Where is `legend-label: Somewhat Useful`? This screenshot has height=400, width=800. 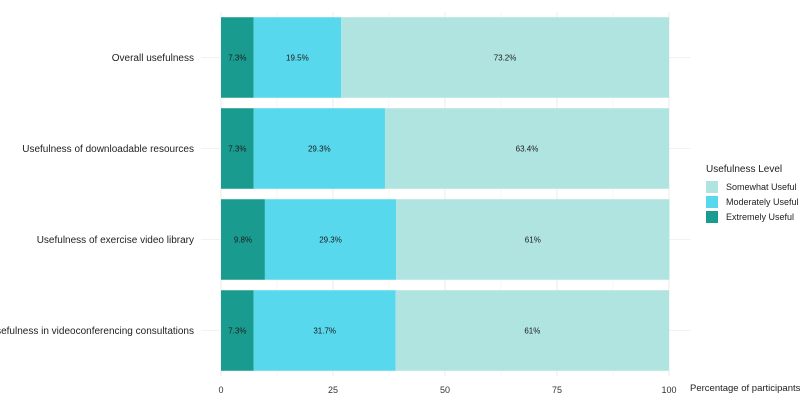 legend-label: Somewhat Useful is located at coordinates (761, 187).